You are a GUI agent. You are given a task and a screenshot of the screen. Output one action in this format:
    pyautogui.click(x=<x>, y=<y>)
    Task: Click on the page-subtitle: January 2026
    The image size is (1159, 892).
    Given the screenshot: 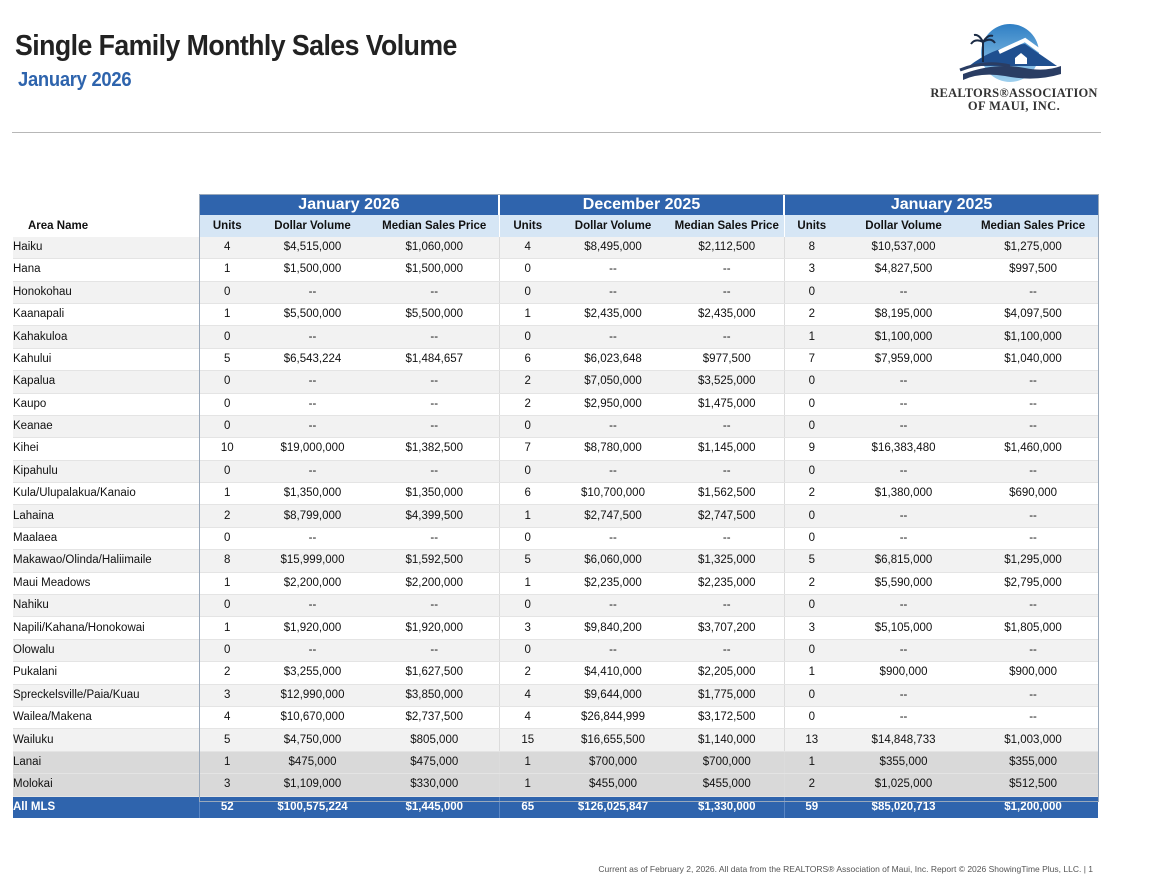 What is the action you would take?
    pyautogui.click(x=75, y=80)
    